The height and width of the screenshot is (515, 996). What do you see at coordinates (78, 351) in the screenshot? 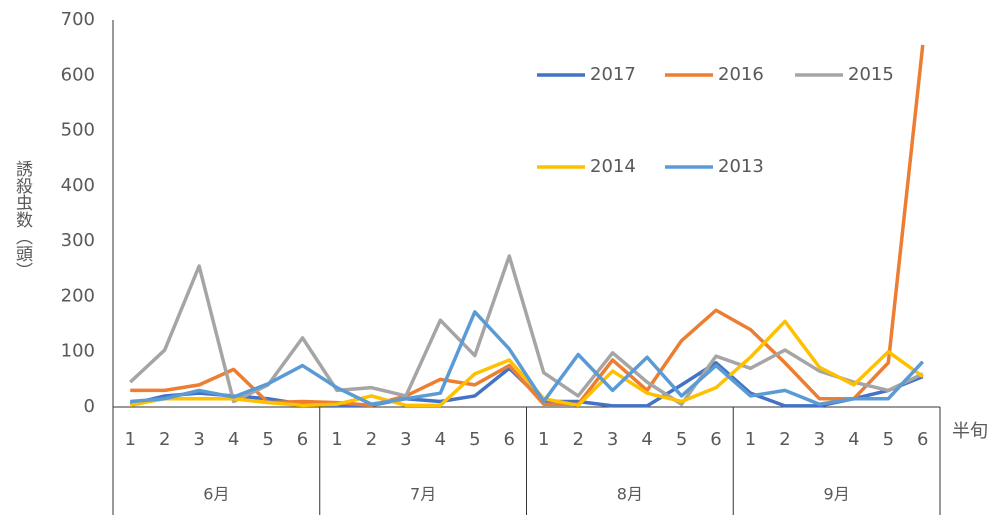
I see `y-tick-label: 100` at bounding box center [78, 351].